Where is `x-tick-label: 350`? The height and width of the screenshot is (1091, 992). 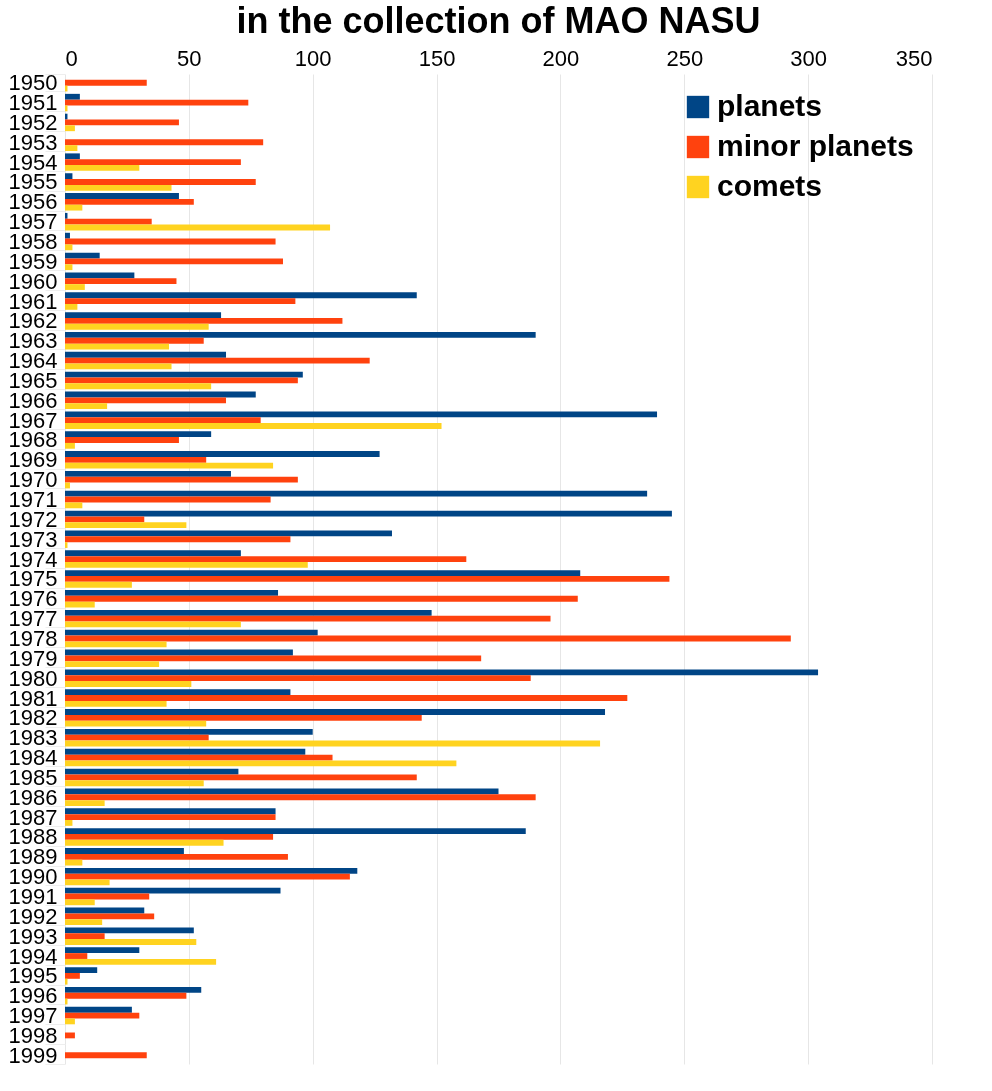
x-tick-label: 350 is located at coordinates (914, 58).